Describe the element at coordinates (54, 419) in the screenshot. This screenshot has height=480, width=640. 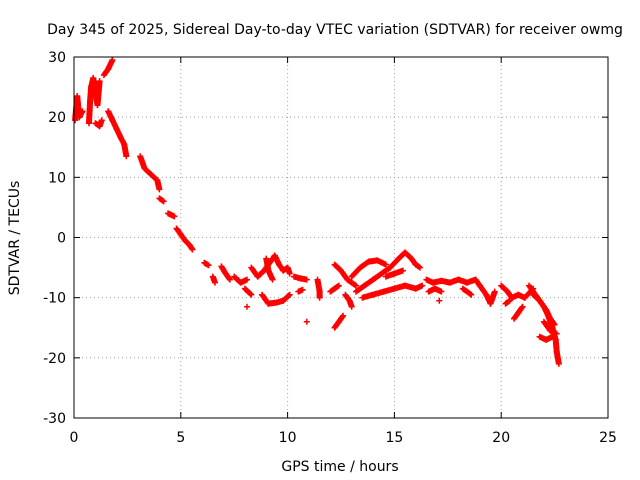
I see `y-tick-label: -30` at that location.